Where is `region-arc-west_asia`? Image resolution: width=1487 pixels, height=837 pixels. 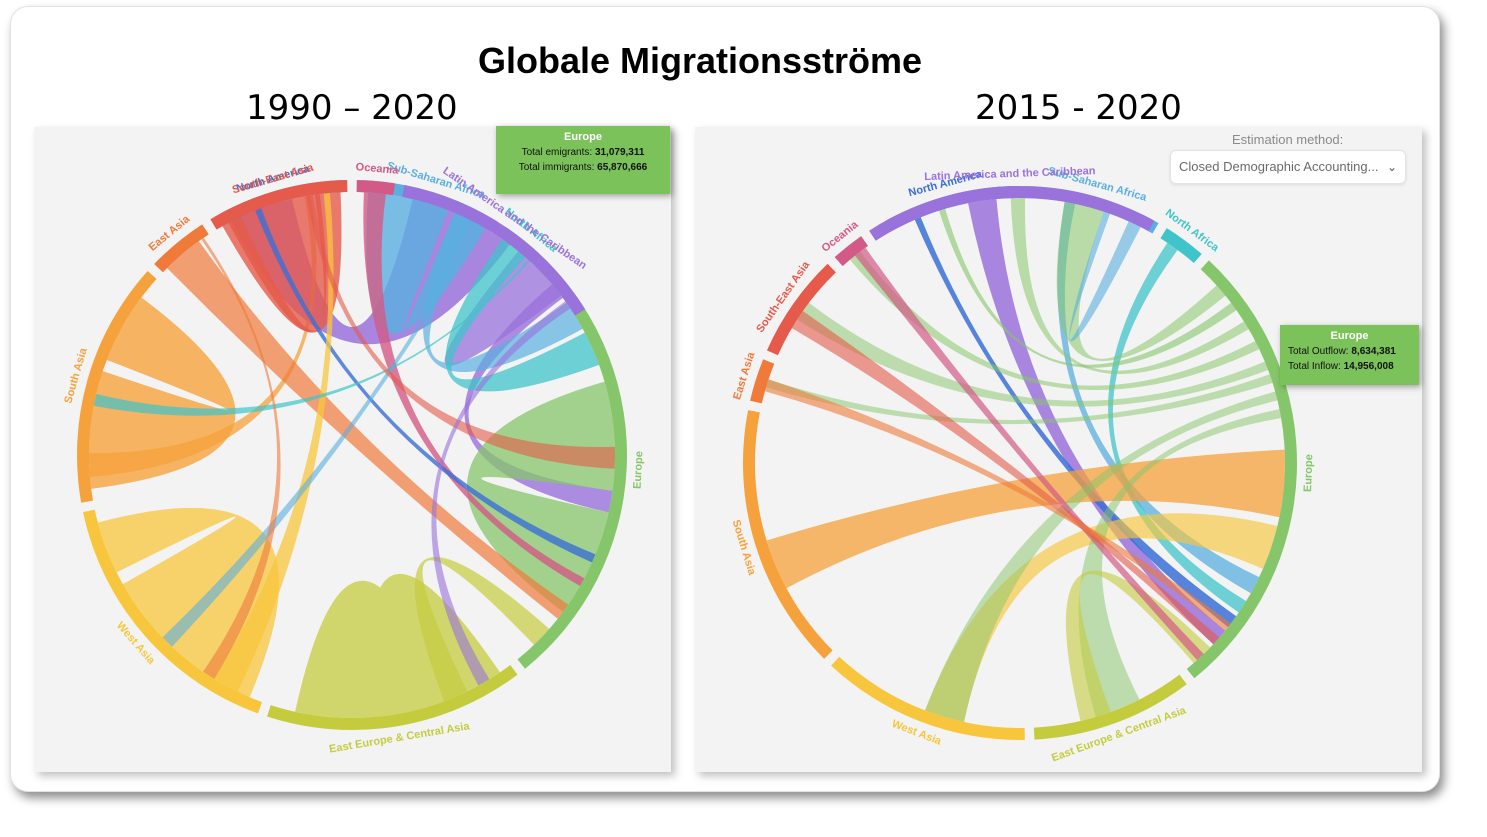
region-arc-west_asia is located at coordinates (928, 698).